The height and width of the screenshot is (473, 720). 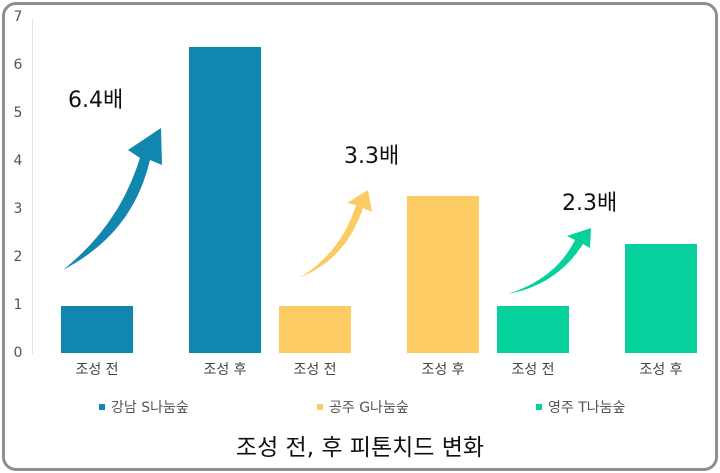 What do you see at coordinates (96, 100) in the screenshot?
I see `annotation-gangnam: 6.4배` at bounding box center [96, 100].